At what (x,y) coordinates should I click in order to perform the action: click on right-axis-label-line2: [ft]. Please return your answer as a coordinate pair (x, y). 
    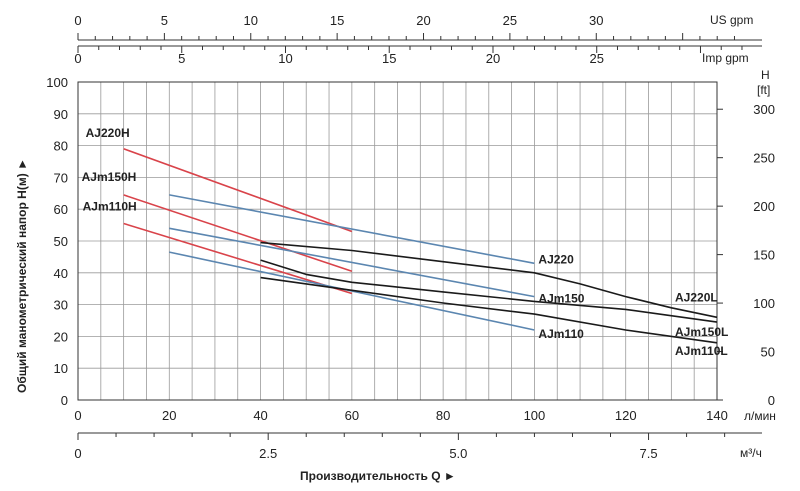
    Looking at the image, I should click on (763, 90).